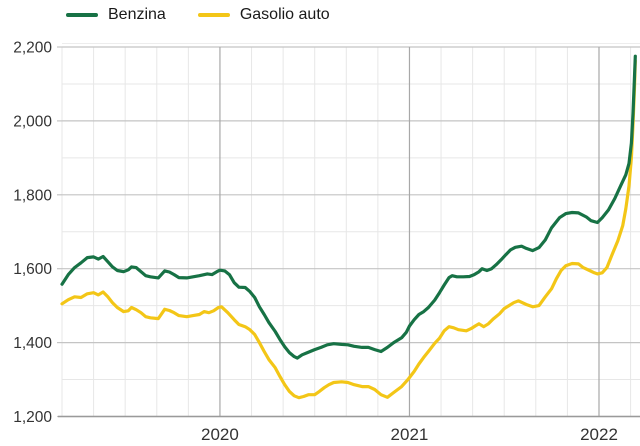 The image size is (640, 446). I want to click on y-axis-label-1200: 1,200, so click(32, 417).